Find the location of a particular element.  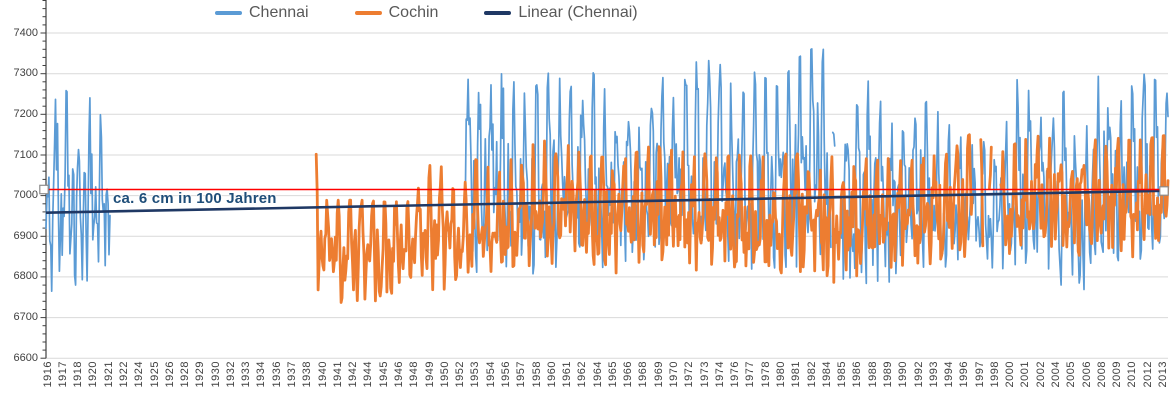

legend-item-chennai: Chennai is located at coordinates (262, 13).